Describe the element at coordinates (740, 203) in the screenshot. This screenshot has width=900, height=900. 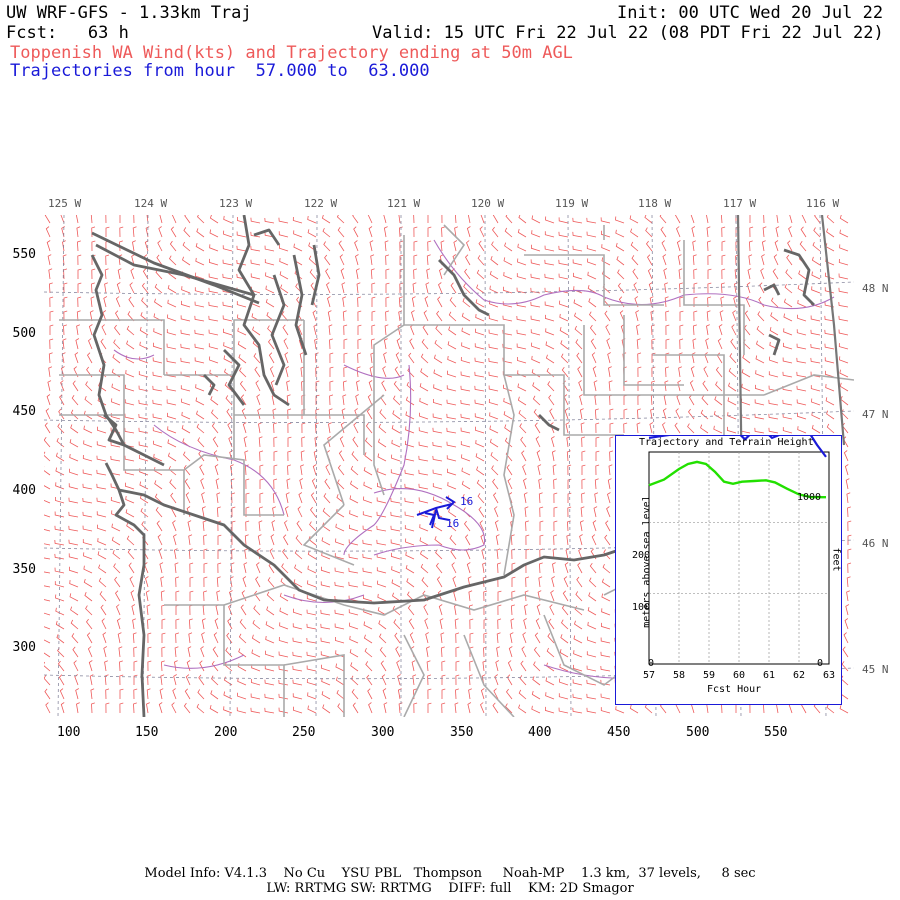
I see `lon-label: 117 W` at that location.